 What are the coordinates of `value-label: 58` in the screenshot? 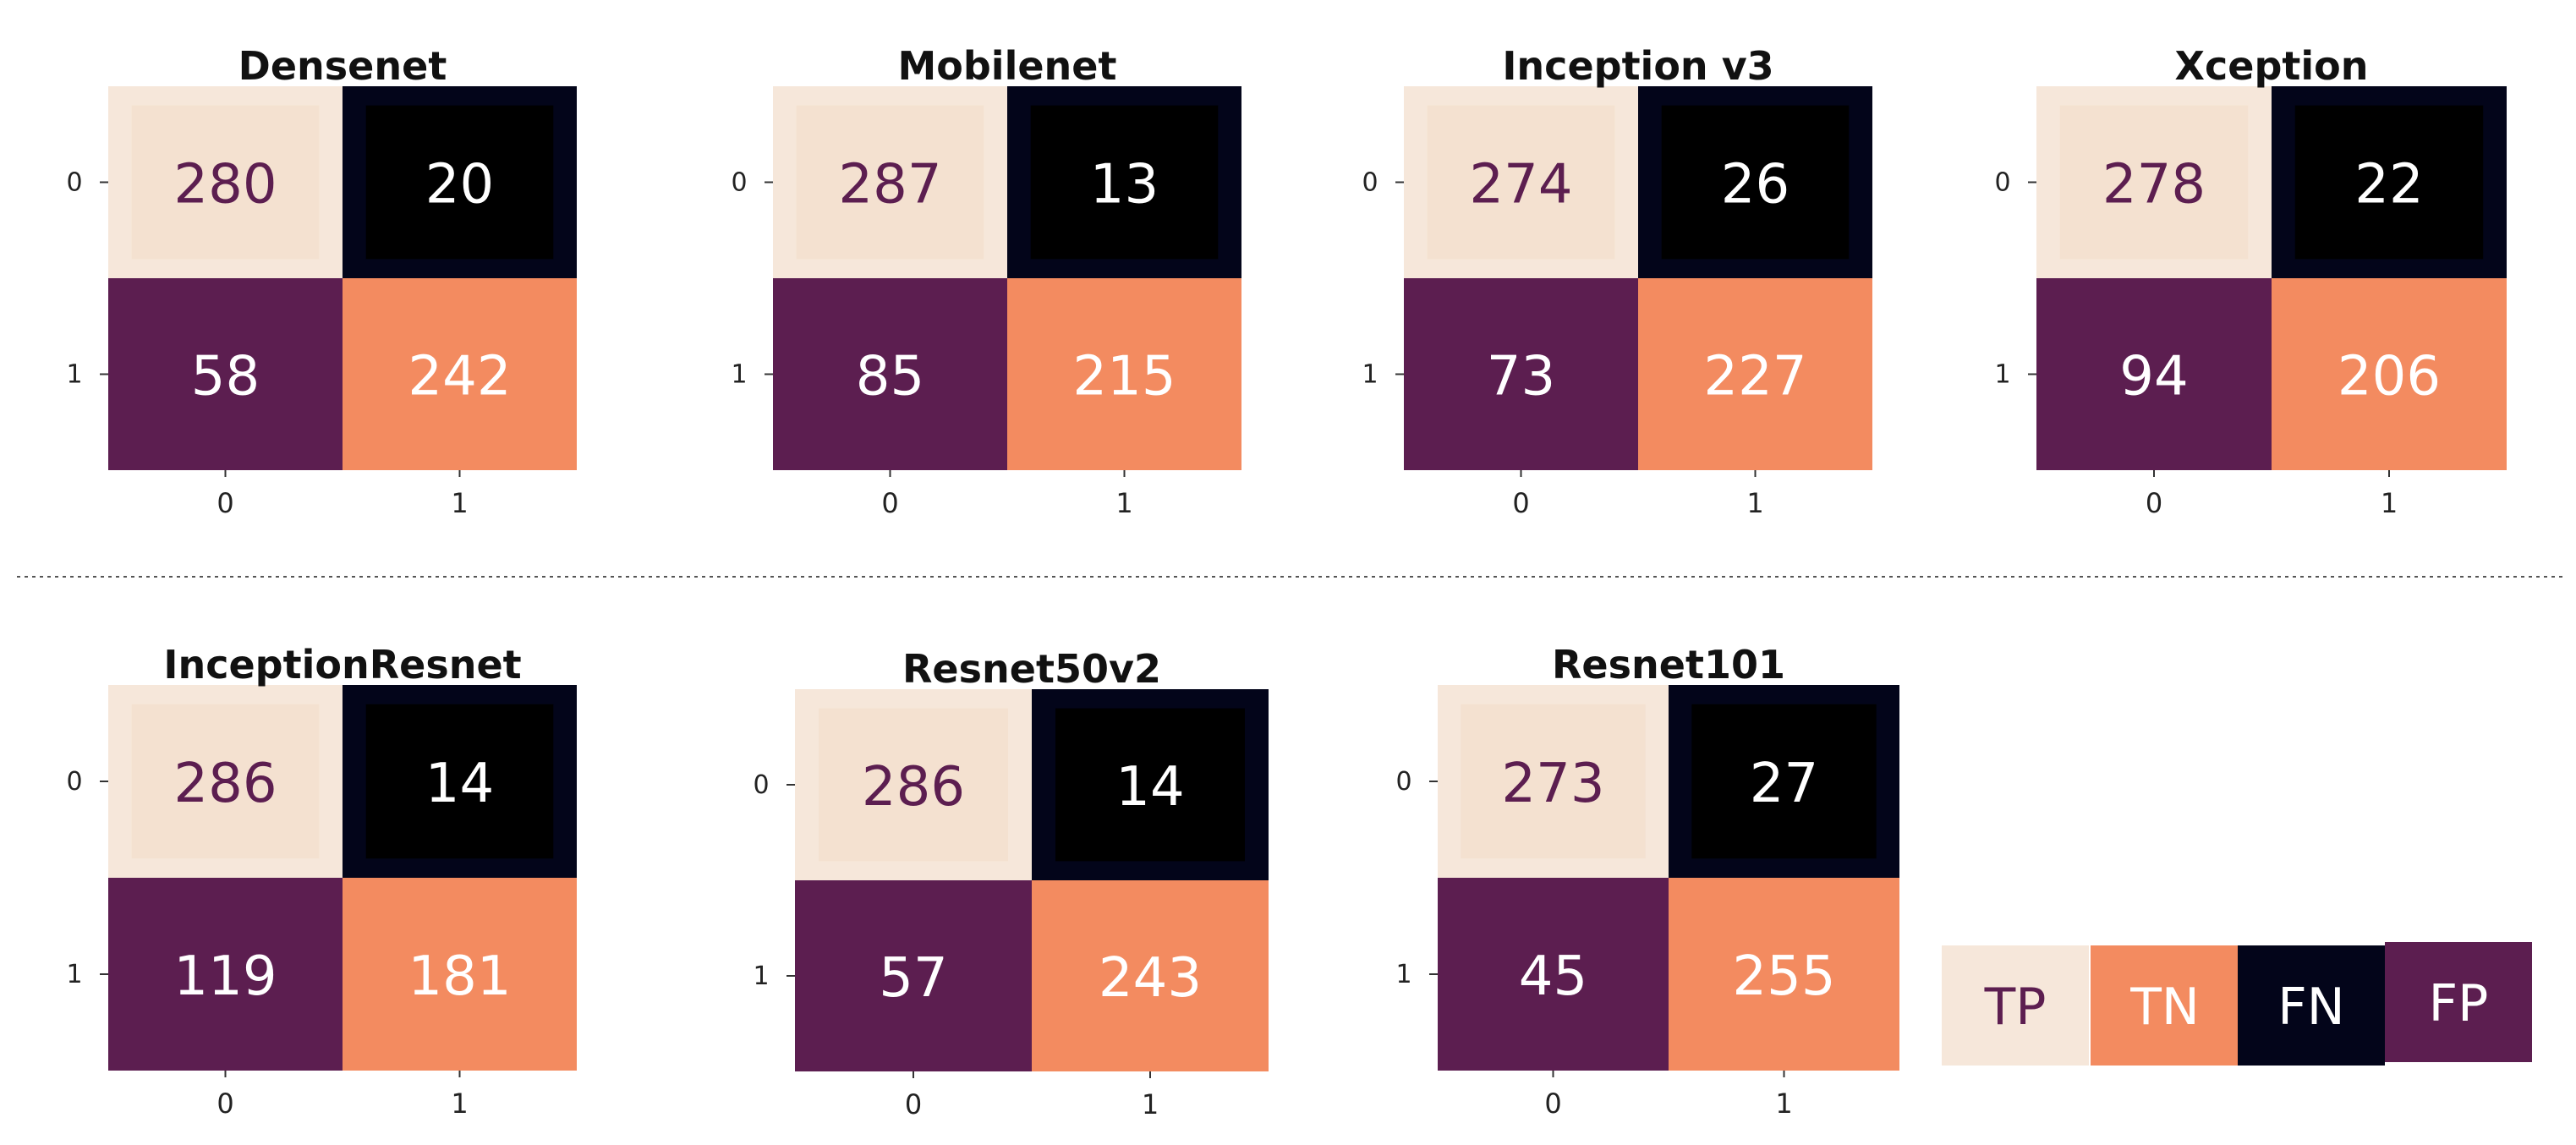 It's located at (225, 377).